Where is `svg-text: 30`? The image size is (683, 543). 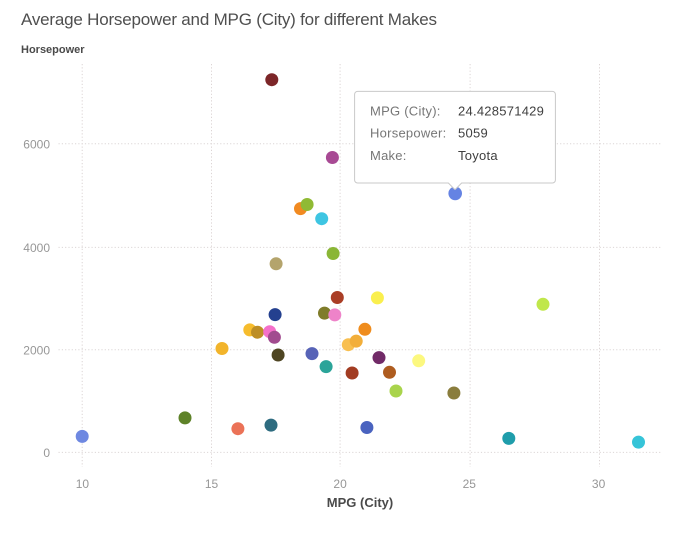 svg-text: 30 is located at coordinates (599, 484).